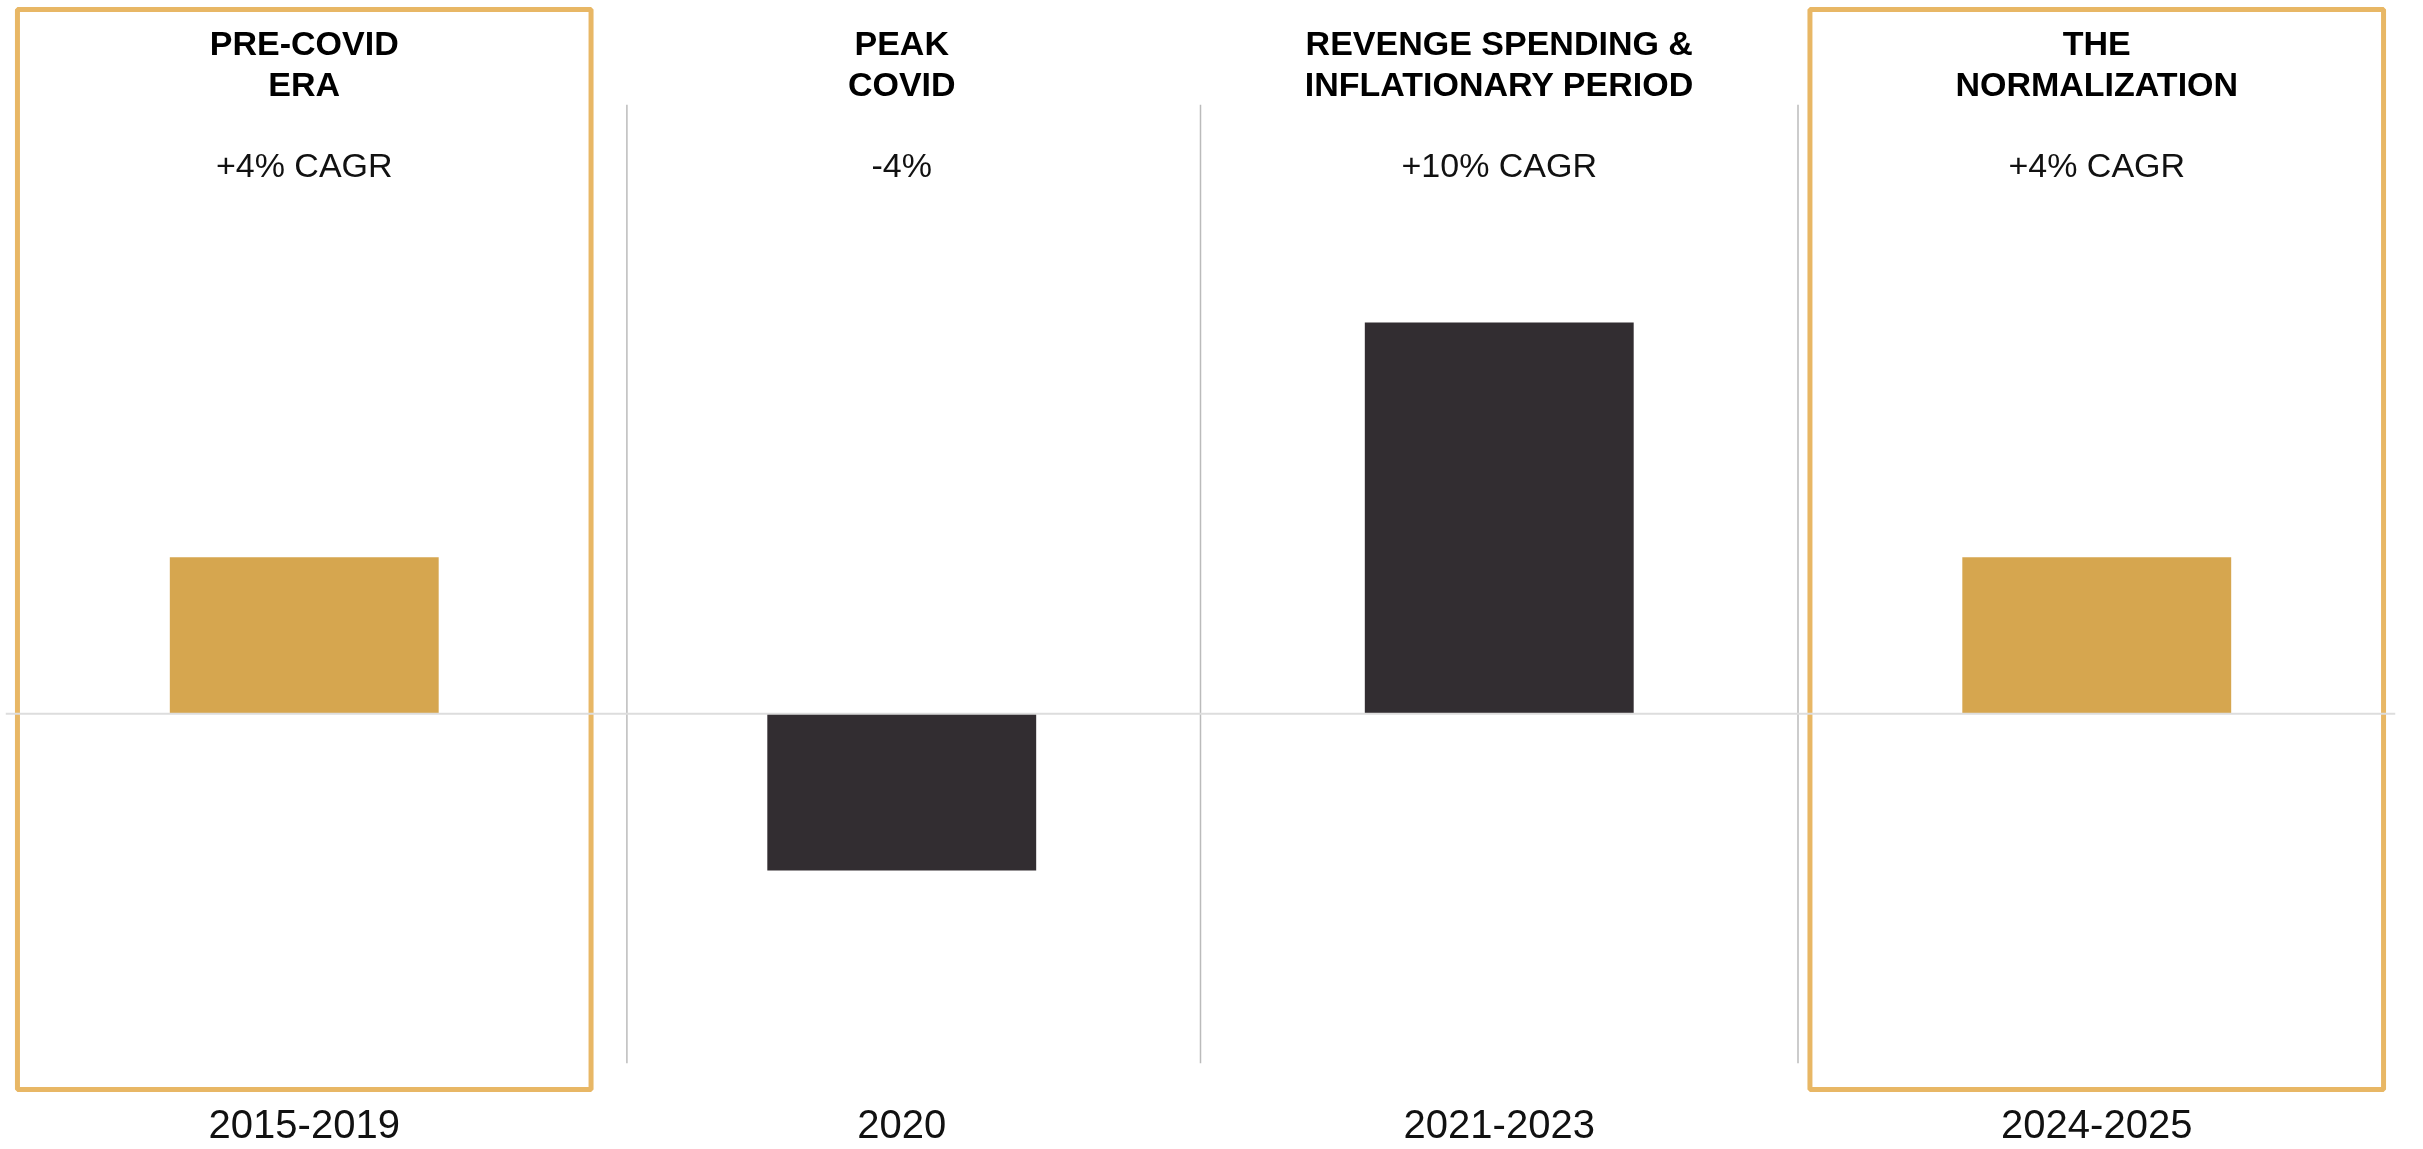 The height and width of the screenshot is (1149, 2423). I want to click on x-tick-label: 2021-2023, so click(1499, 1123).